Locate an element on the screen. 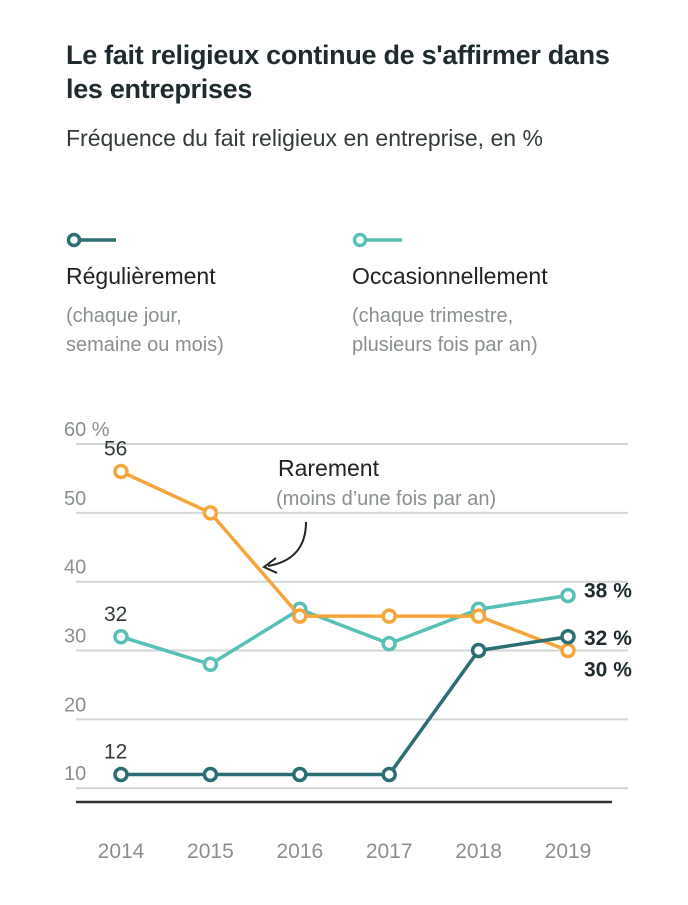 The width and height of the screenshot is (688, 905). legend-note-regulierement: (chaque jour, semaine ou mois) is located at coordinates (145, 330).